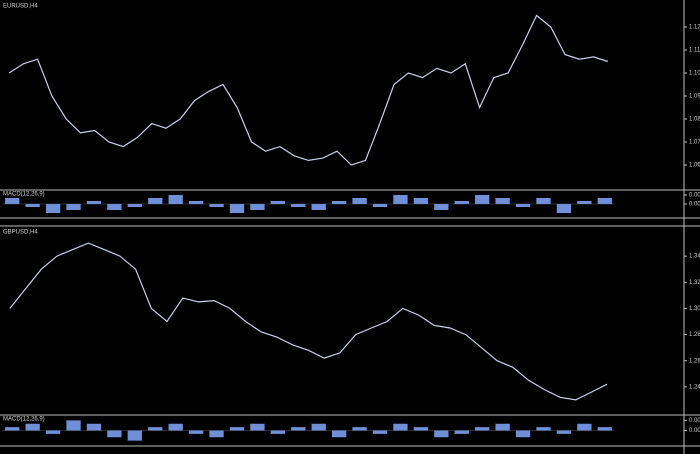 The width and height of the screenshot is (700, 454). What do you see at coordinates (694, 143) in the screenshot?
I see `y-tick-label: 1.07000` at bounding box center [694, 143].